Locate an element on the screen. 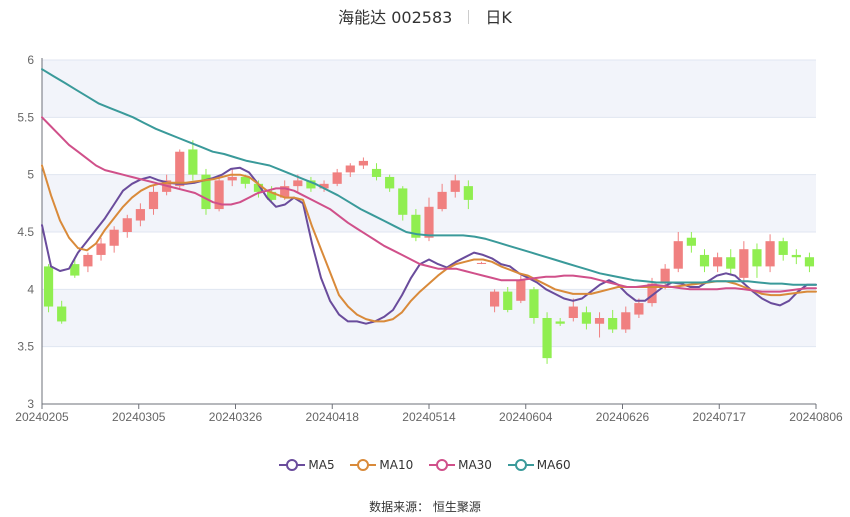 This screenshot has width=850, height=517. y-tick-label: 3 is located at coordinates (30, 404).